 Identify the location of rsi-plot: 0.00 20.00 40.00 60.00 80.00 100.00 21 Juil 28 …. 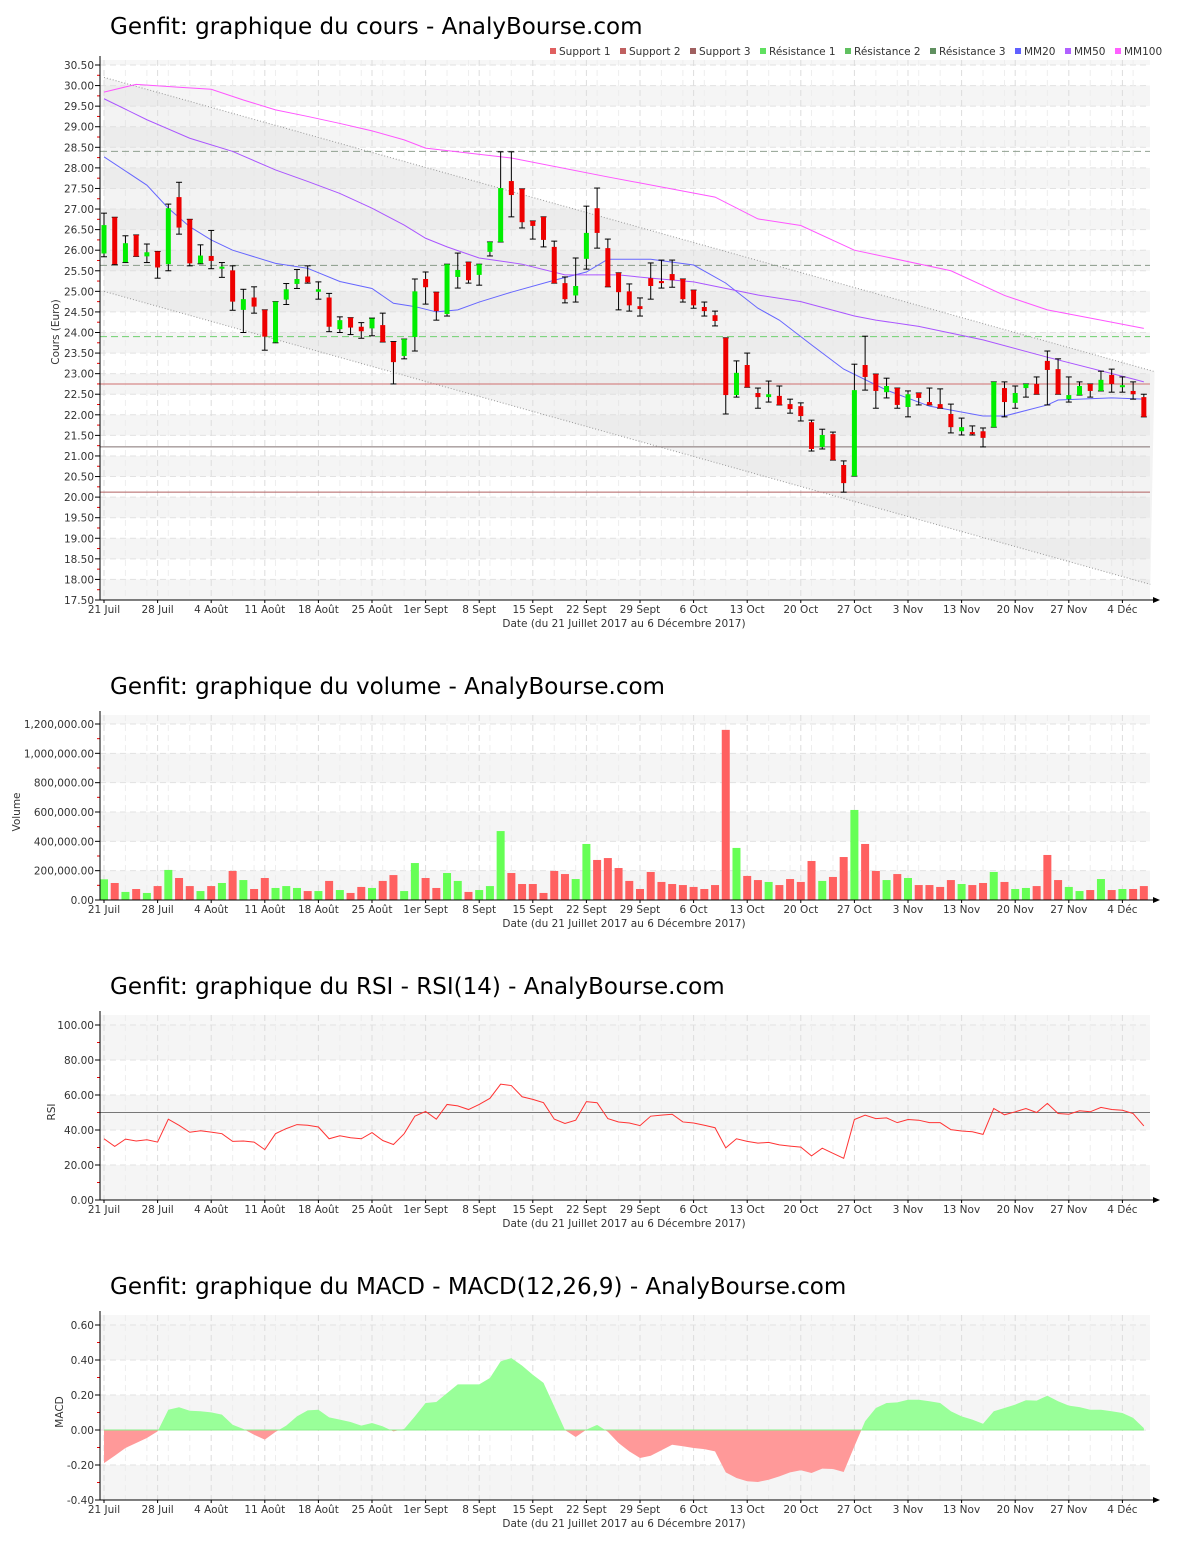
(608, 1113).